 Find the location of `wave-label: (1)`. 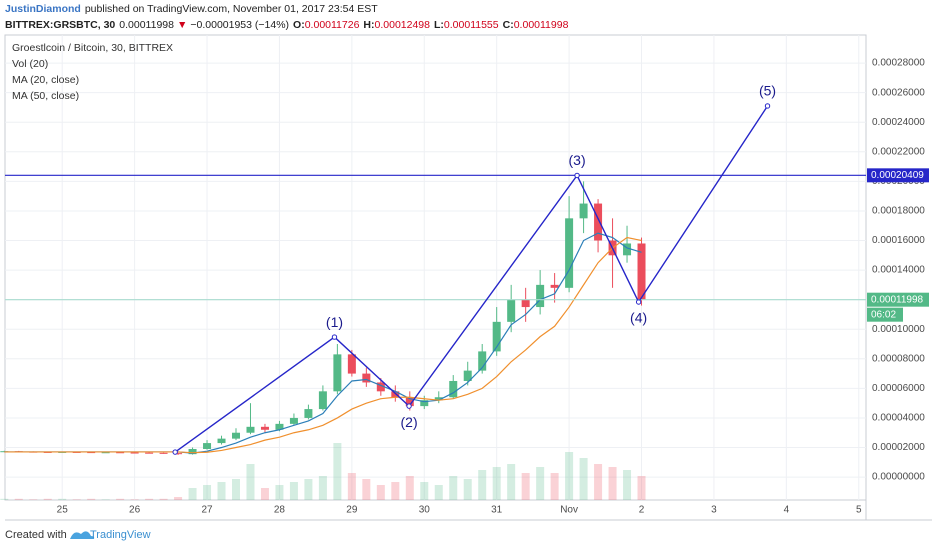

wave-label: (1) is located at coordinates (334, 322).